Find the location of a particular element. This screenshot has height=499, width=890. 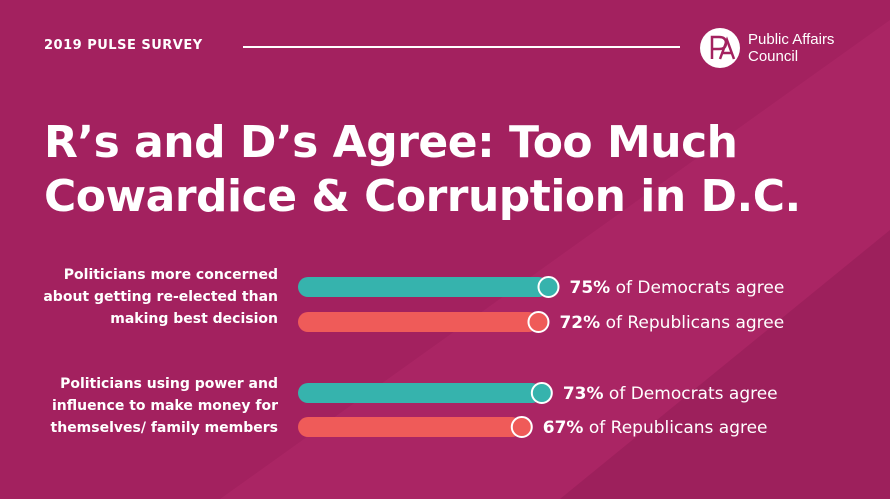

value-text-dem-2: of Democrats agree is located at coordinates (691, 394).